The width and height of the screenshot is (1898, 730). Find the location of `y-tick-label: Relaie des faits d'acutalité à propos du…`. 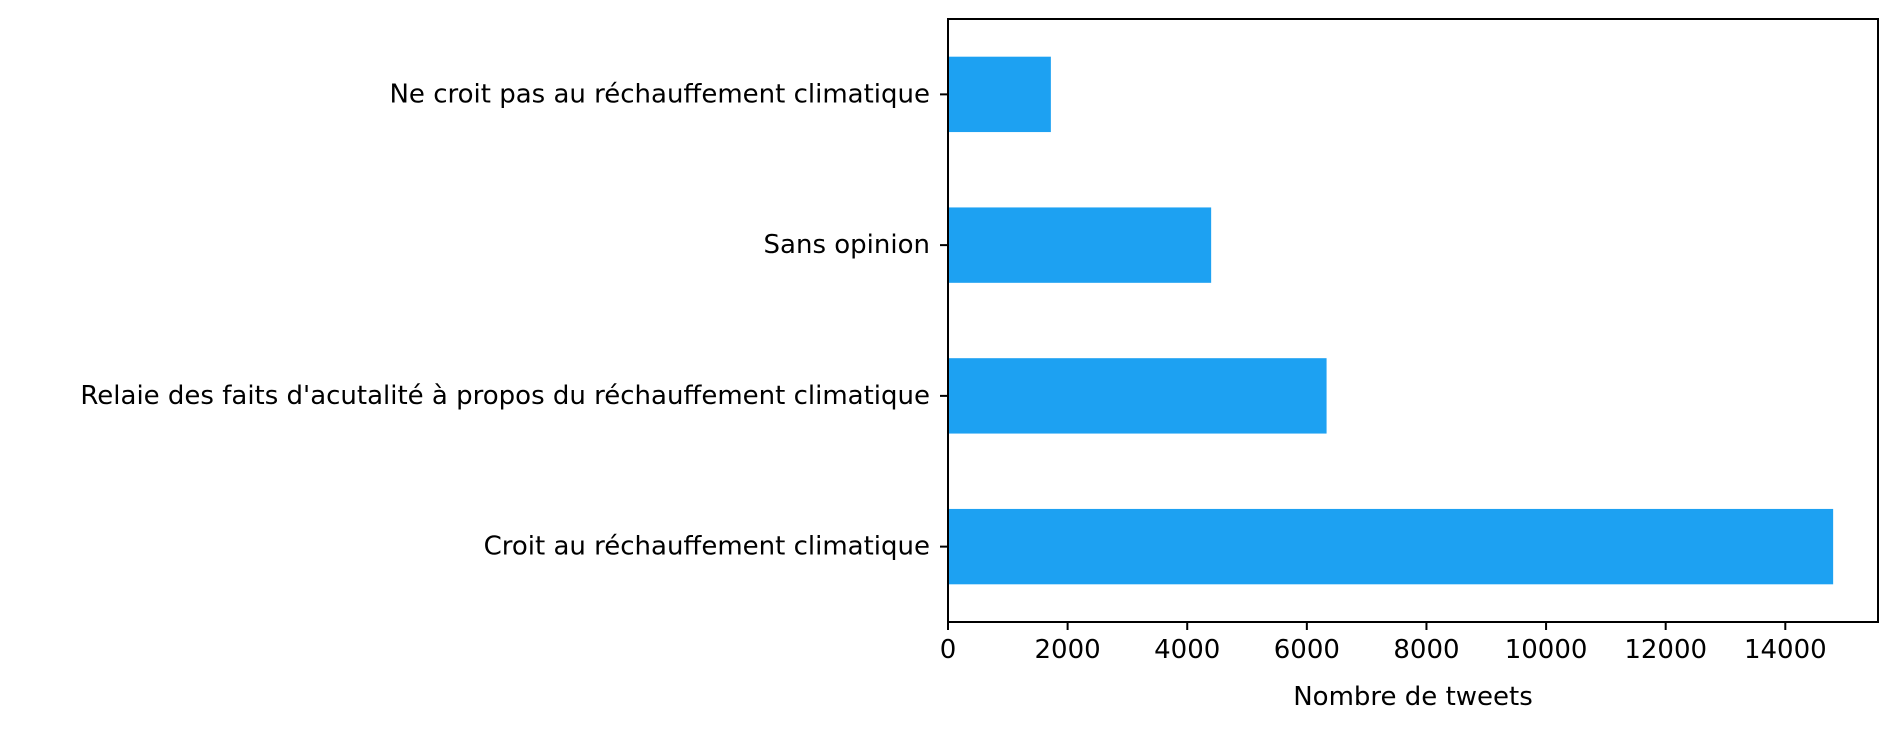

y-tick-label: Relaie des faits d'acutalité à propos du… is located at coordinates (505, 396).